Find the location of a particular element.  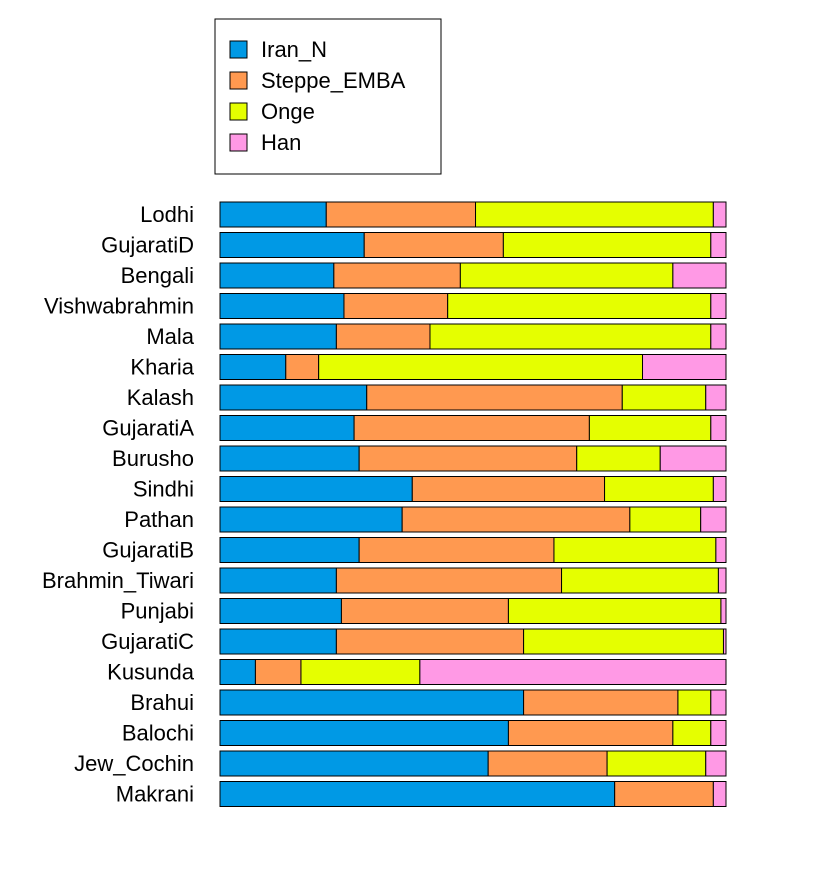

legend-swatch-han is located at coordinates (238, 142).